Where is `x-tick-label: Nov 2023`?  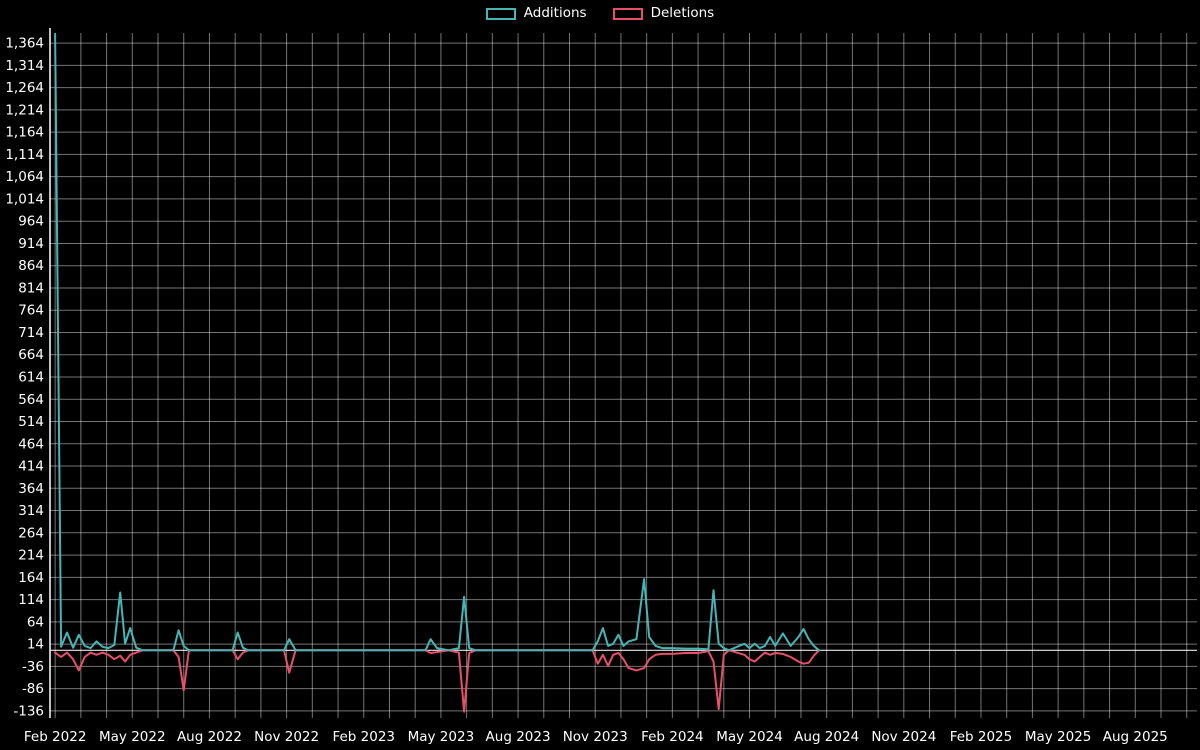
x-tick-label: Nov 2023 is located at coordinates (595, 737).